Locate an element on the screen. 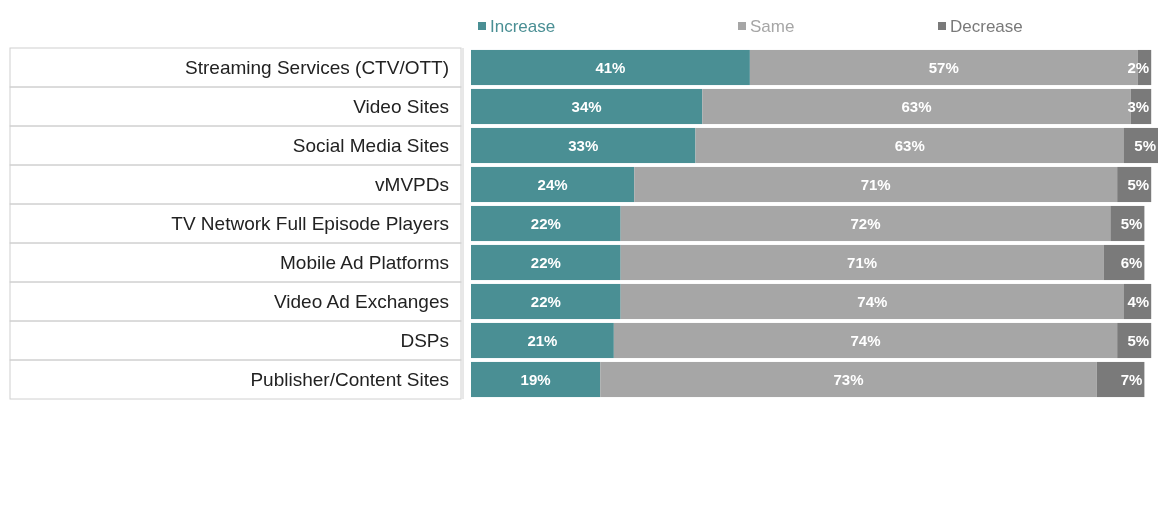  y-tick-label: vMVPDs is located at coordinates (412, 185).